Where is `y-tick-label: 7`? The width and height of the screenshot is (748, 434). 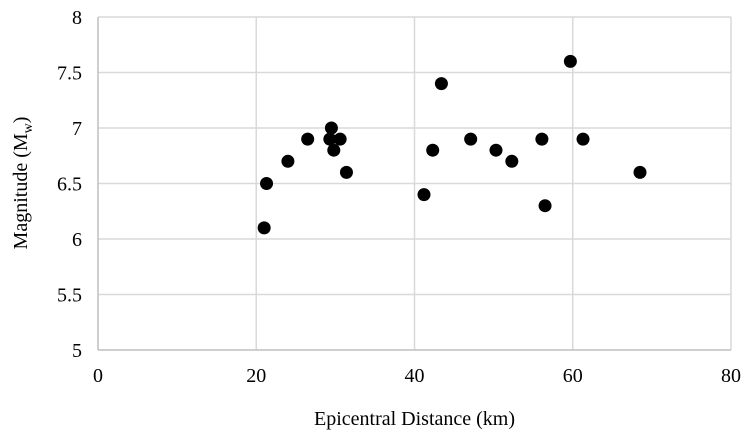
y-tick-label: 7 is located at coordinates (77, 129).